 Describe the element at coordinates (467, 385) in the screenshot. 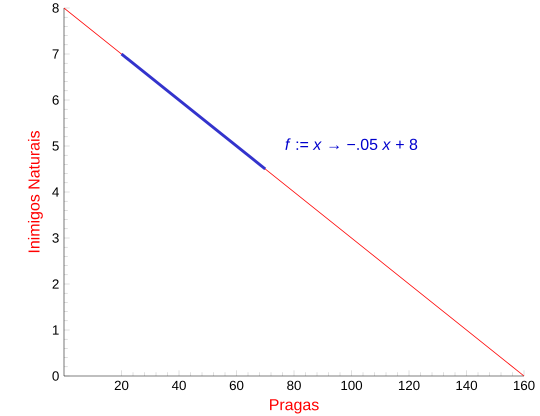

I see `x-tick-label: 140` at that location.